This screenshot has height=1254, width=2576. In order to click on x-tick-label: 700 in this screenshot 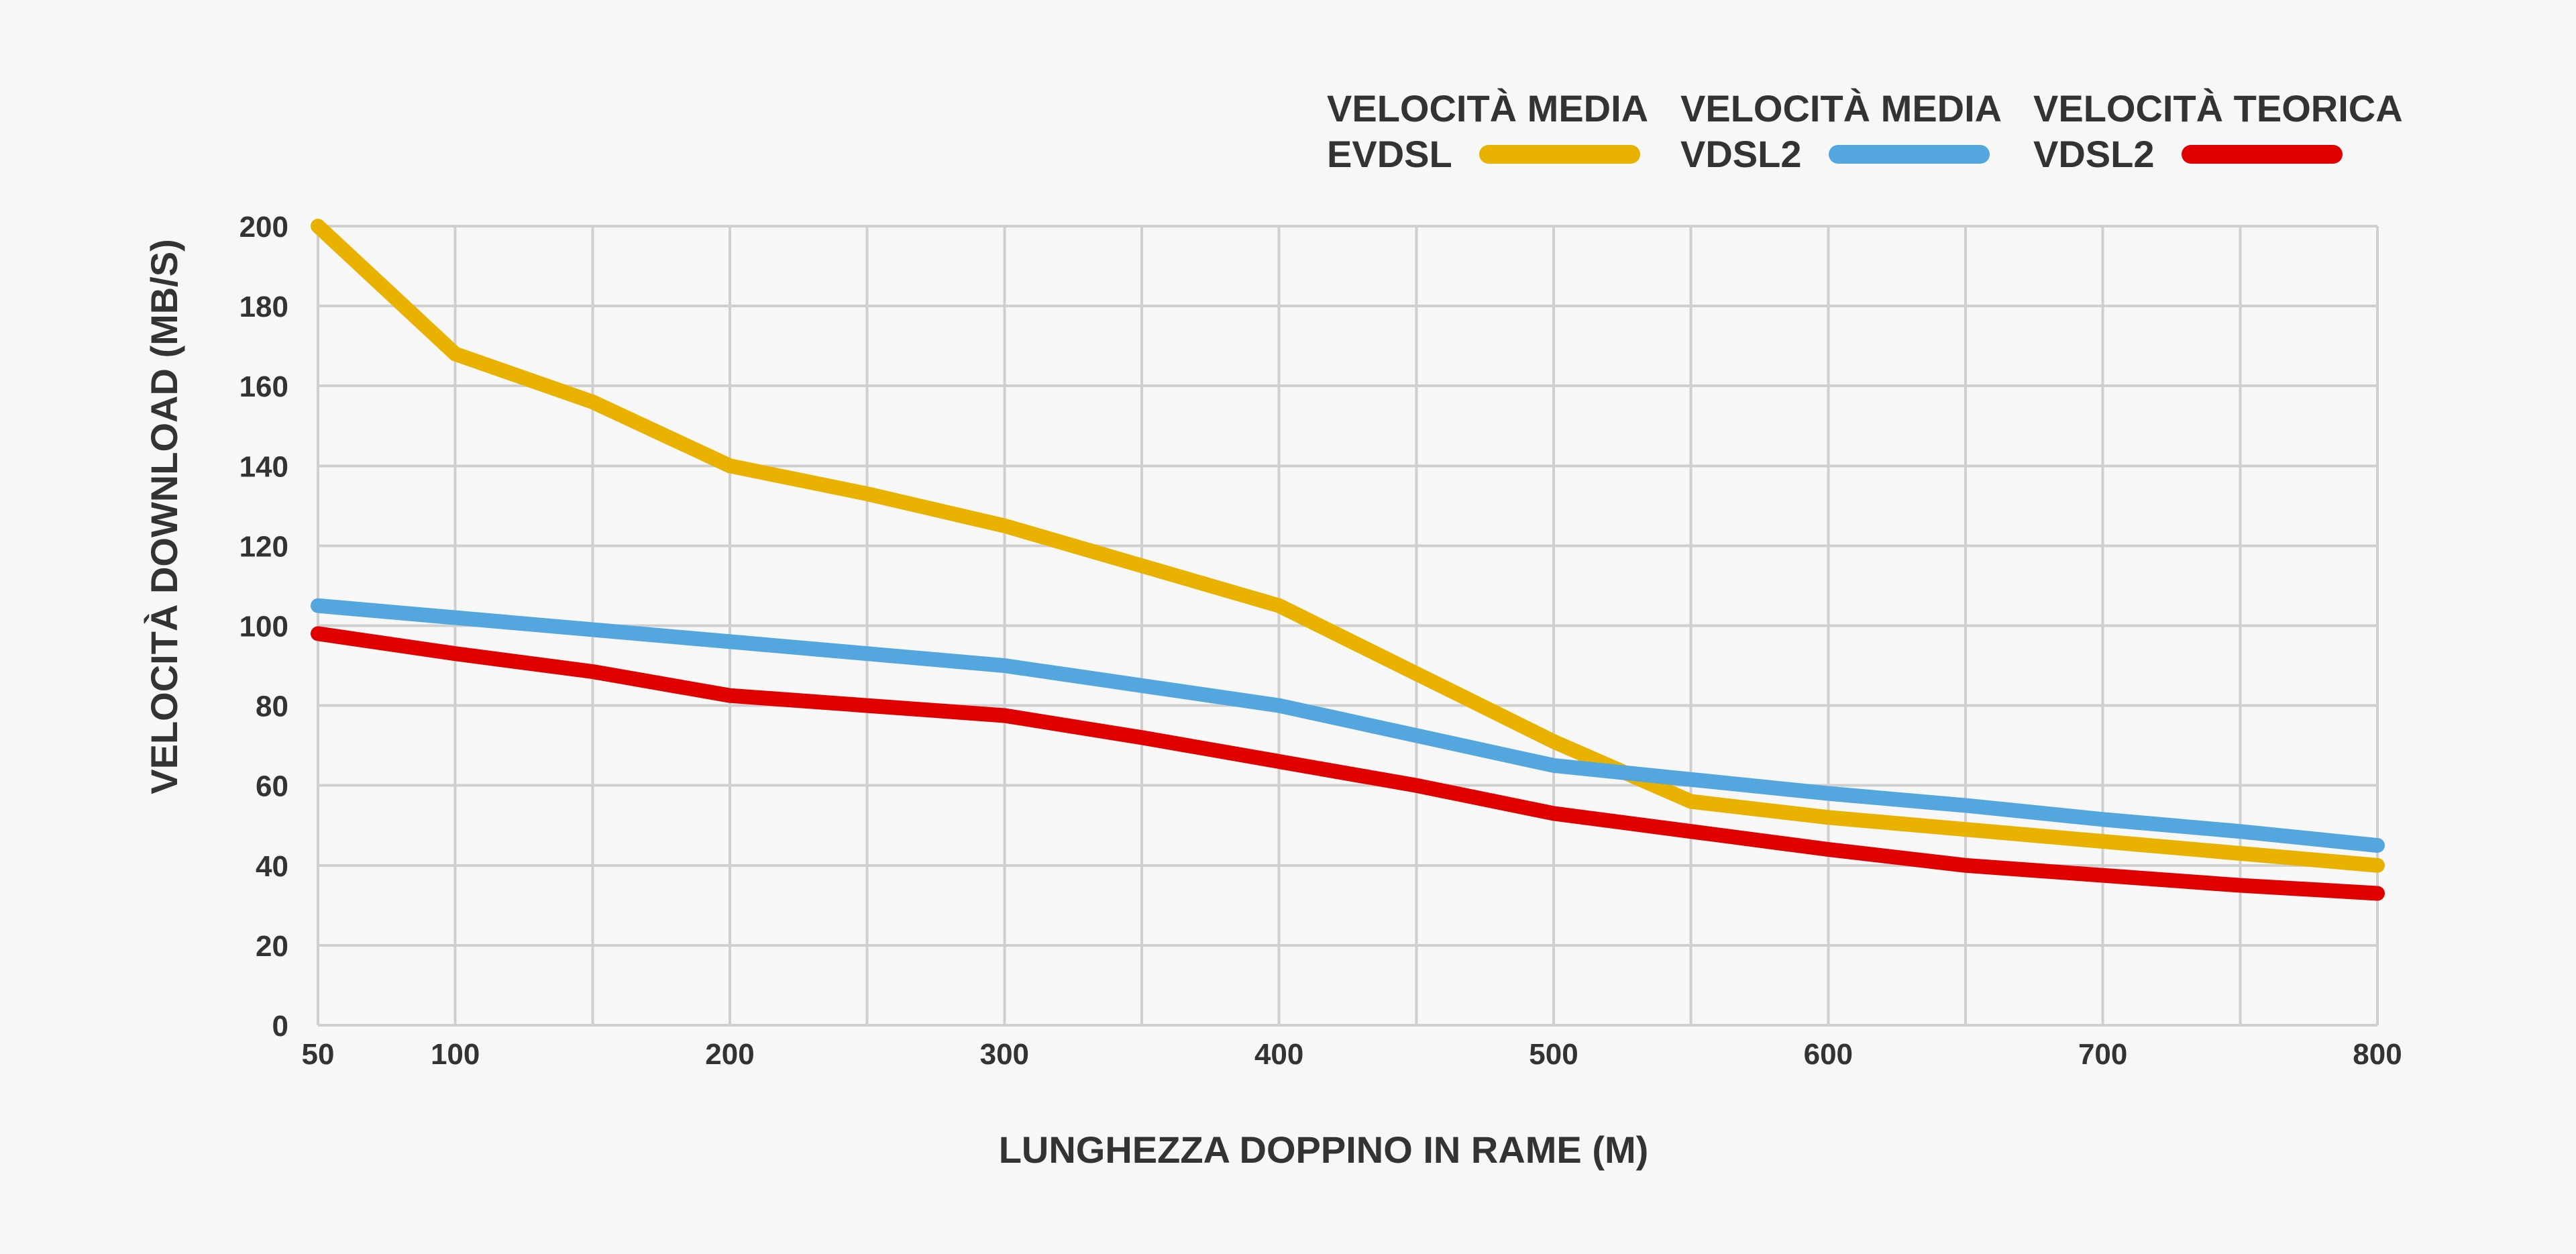, I will do `click(2102, 1054)`.